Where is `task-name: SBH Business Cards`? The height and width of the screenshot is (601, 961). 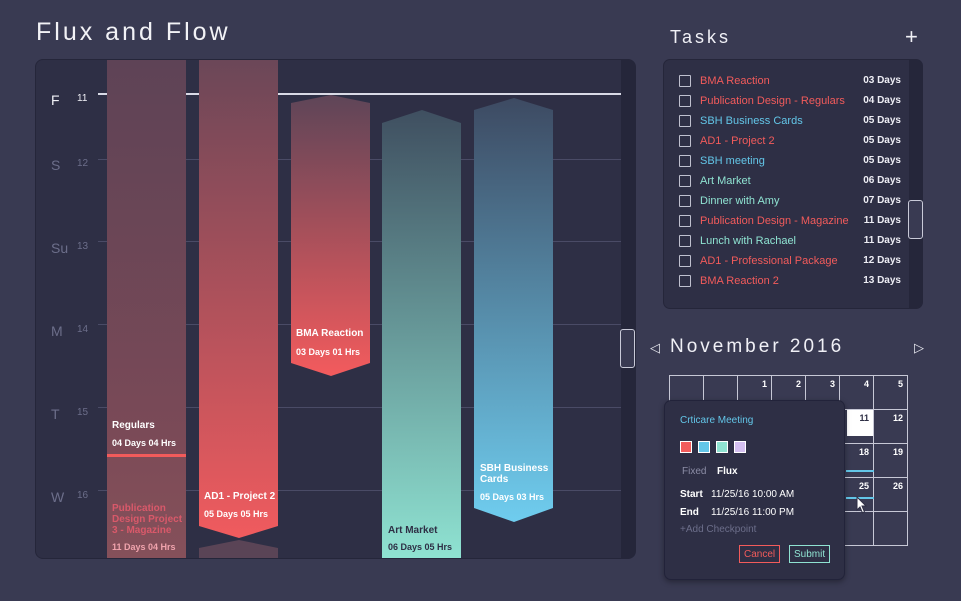 task-name: SBH Business Cards is located at coordinates (751, 121).